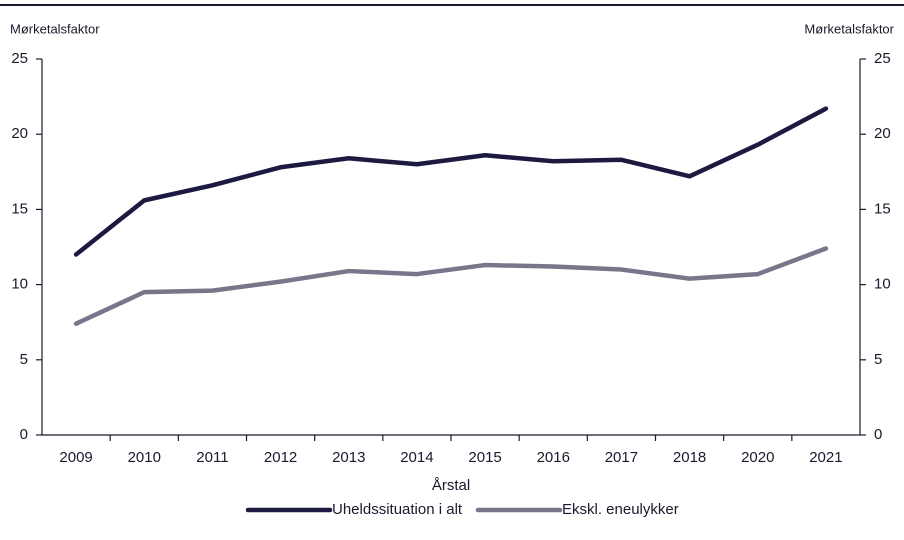 The image size is (904, 540). Describe the element at coordinates (849, 28) in the screenshot. I see `y2-axis-label: Mørketalsfaktor` at that location.